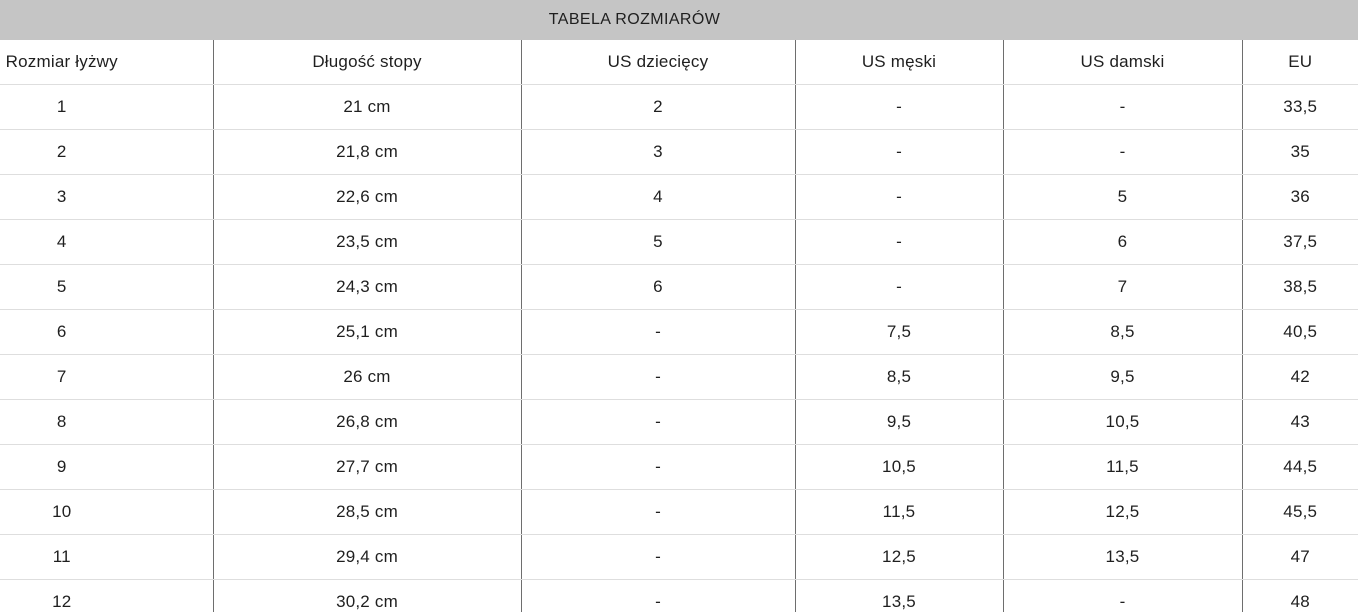 The height and width of the screenshot is (612, 1358). Describe the element at coordinates (106, 242) in the screenshot. I see `cell-skate-size: 4` at that location.